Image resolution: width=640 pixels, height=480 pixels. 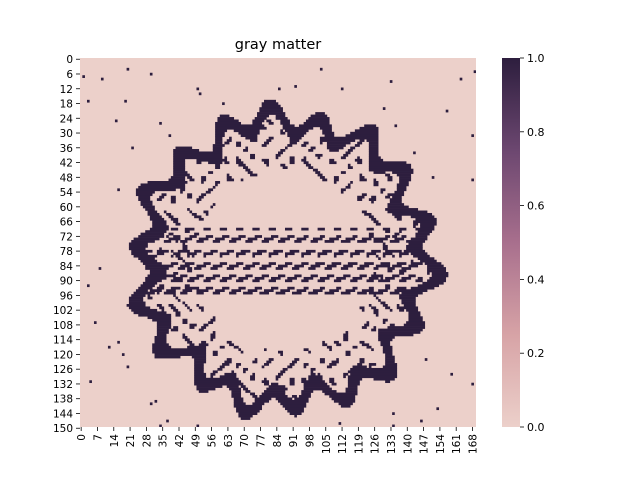 I want to click on colorbar-tick-label: 0.8, so click(x=536, y=132).